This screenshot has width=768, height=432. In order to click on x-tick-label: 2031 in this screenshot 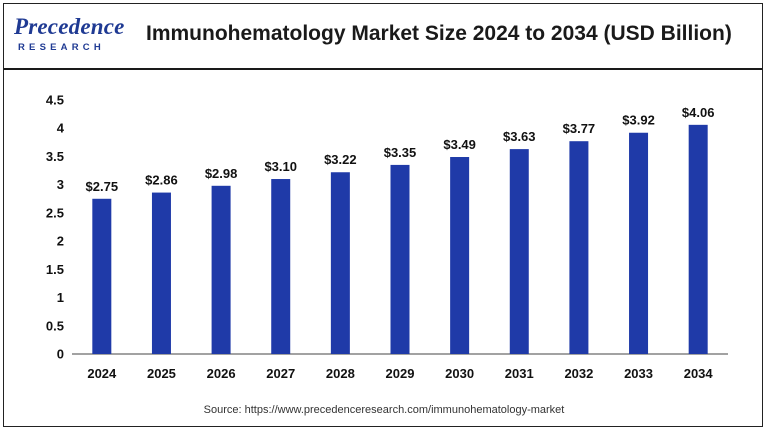, I will do `click(519, 373)`.